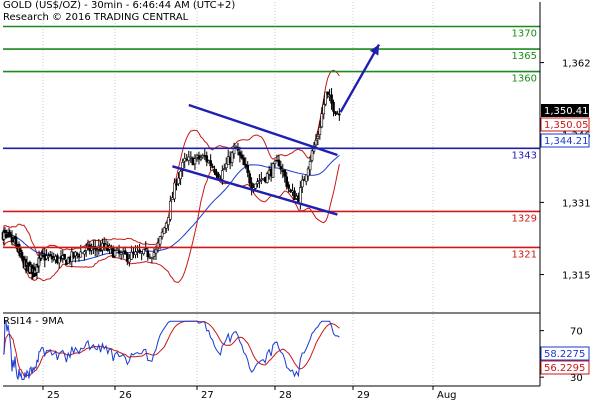 This screenshot has width=590, height=400. Describe the element at coordinates (447, 395) in the screenshot. I see `time-tick-label-Aug: Aug` at that location.